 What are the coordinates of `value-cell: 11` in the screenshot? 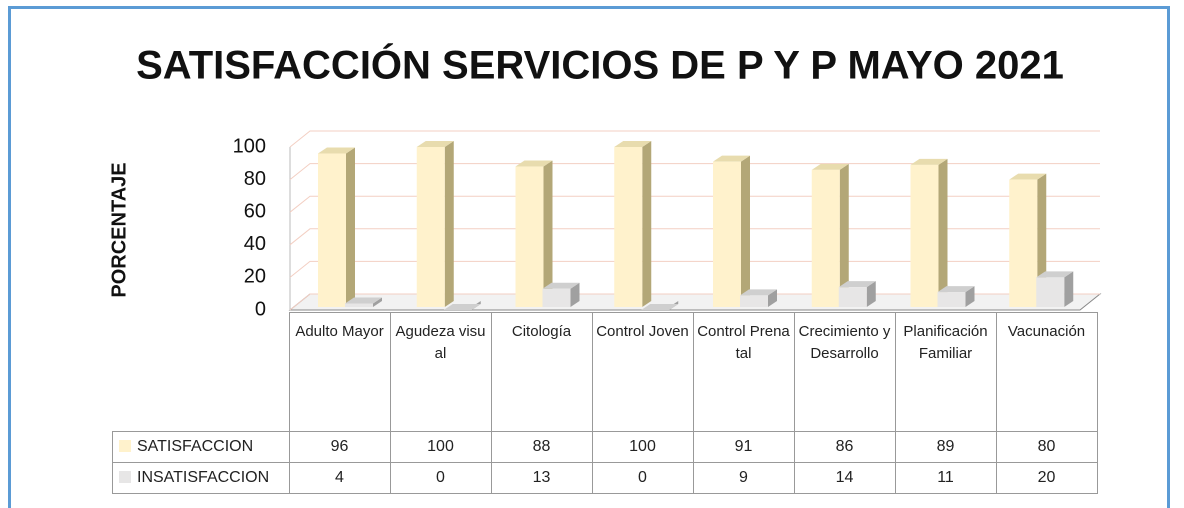 It's located at (945, 478).